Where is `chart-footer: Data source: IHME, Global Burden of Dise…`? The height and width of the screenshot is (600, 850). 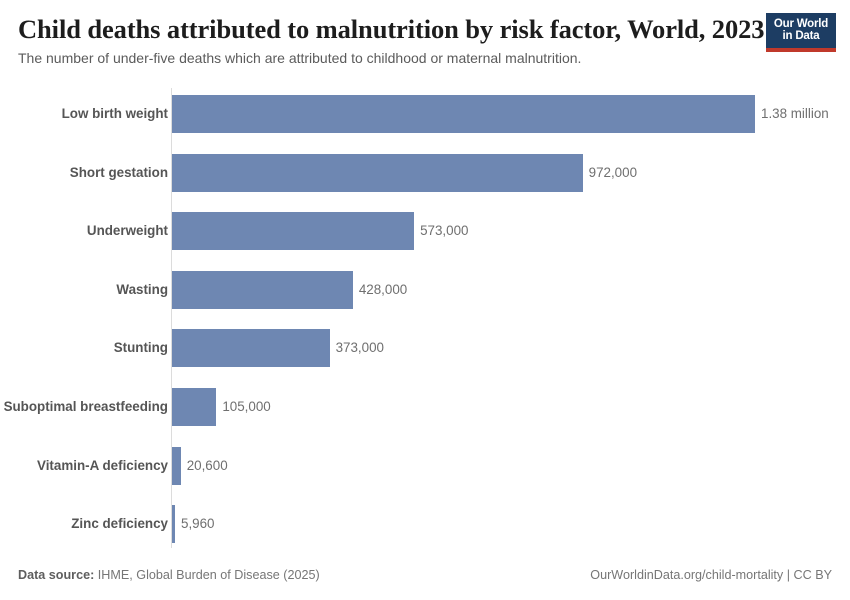
chart-footer: Data source: IHME, Global Burden of Dise… is located at coordinates (425, 580).